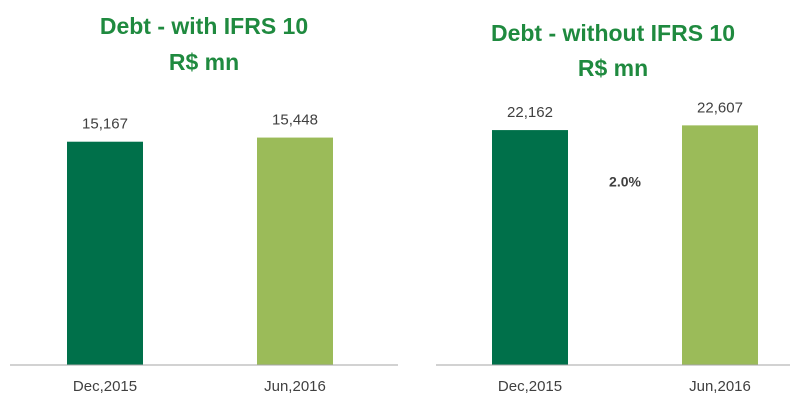 The height and width of the screenshot is (400, 802). I want to click on chart-title: Debt - with IFRS 10, so click(204, 26).